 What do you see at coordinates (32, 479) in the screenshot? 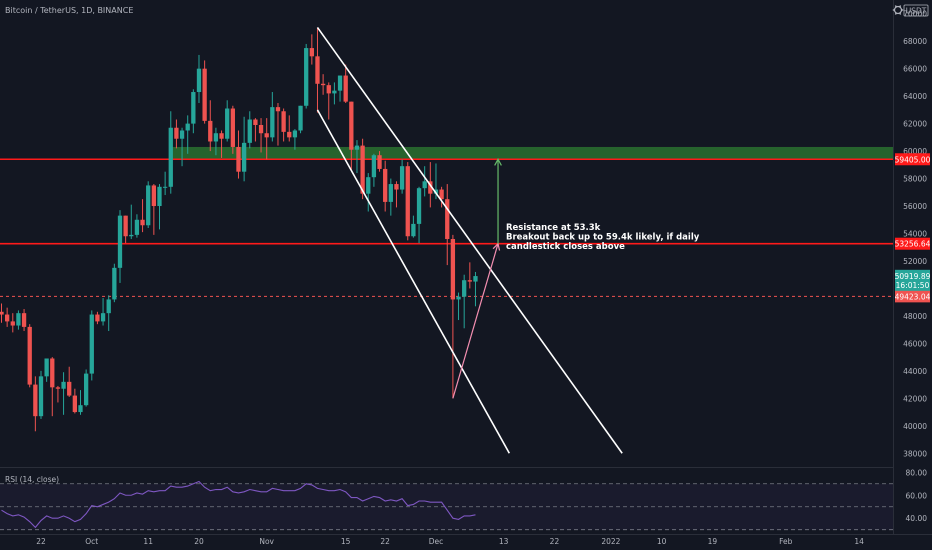
I see `rsi-title: RSI (14, close)` at bounding box center [32, 479].